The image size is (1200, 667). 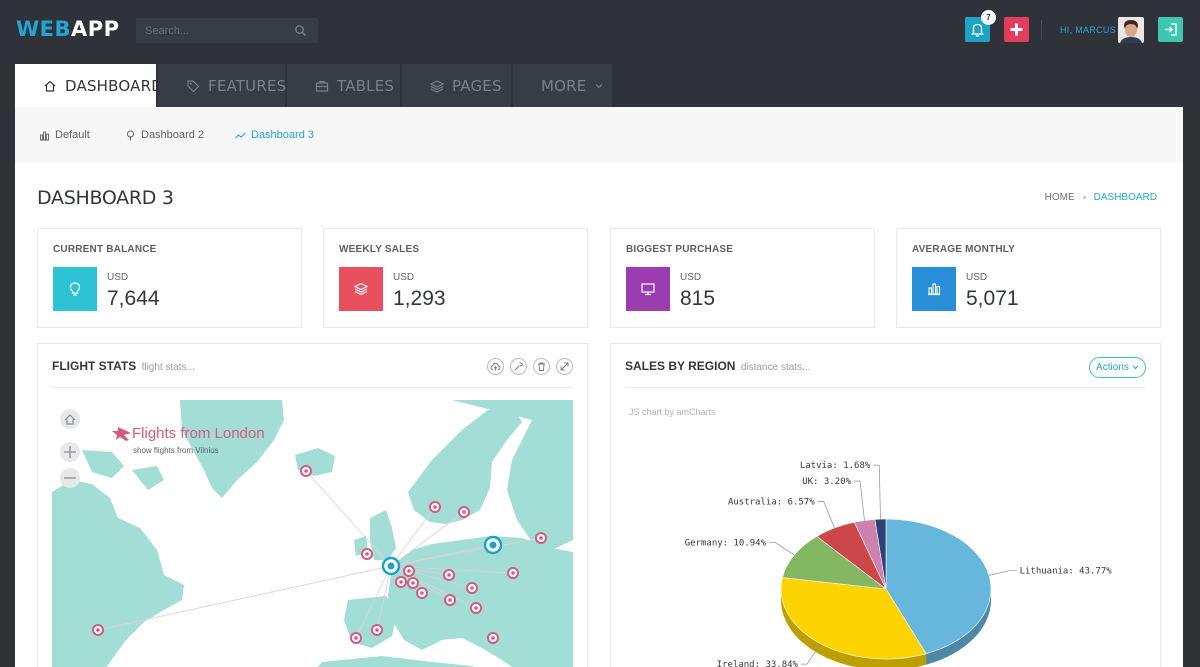 I want to click on widget-divider, so click(x=885, y=387).